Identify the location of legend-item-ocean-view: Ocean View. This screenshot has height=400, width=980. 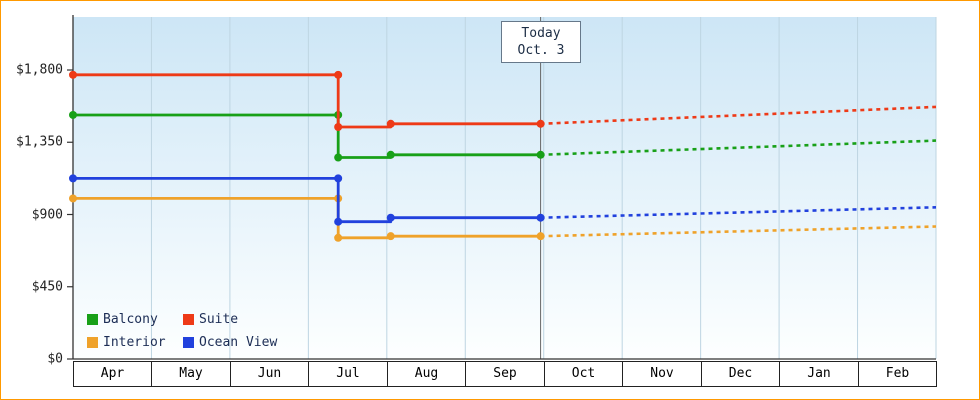
(230, 342).